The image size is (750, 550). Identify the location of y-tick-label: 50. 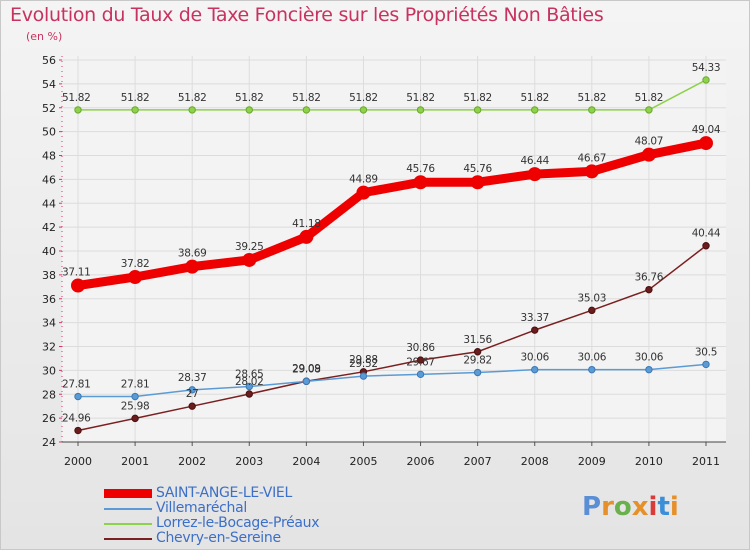
(49, 132).